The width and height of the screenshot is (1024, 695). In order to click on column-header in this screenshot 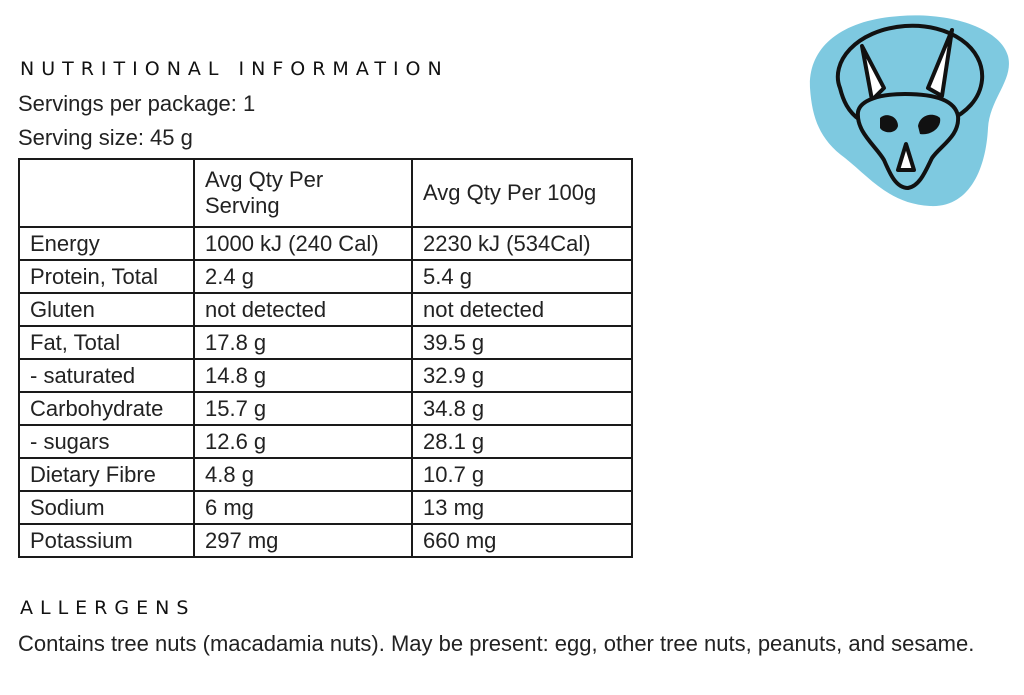, I will do `click(106, 193)`.